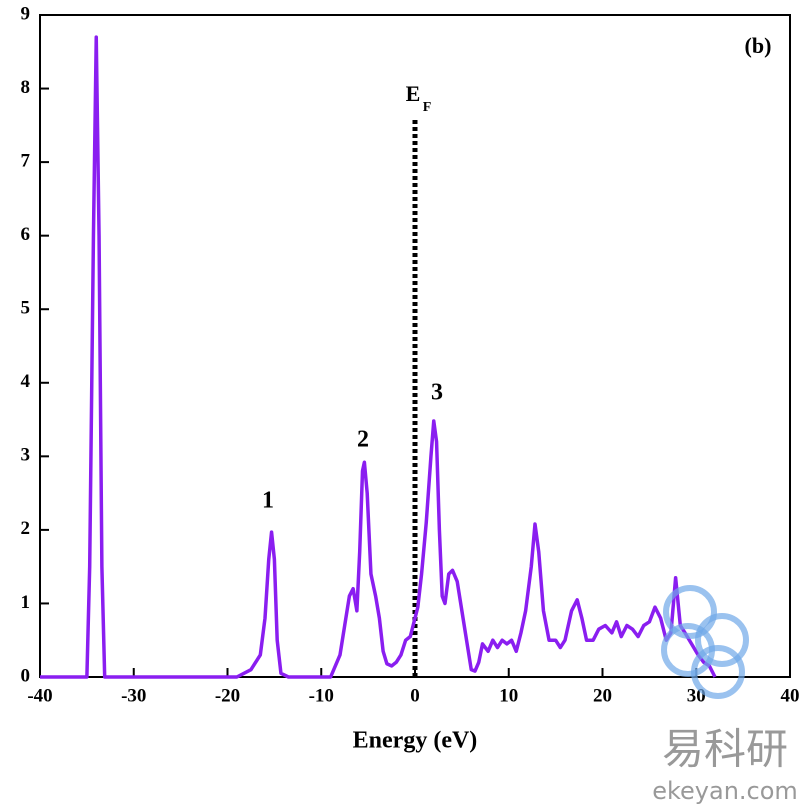 This screenshot has width=800, height=807. What do you see at coordinates (413, 93) in the screenshot?
I see `fermi-label: E` at bounding box center [413, 93].